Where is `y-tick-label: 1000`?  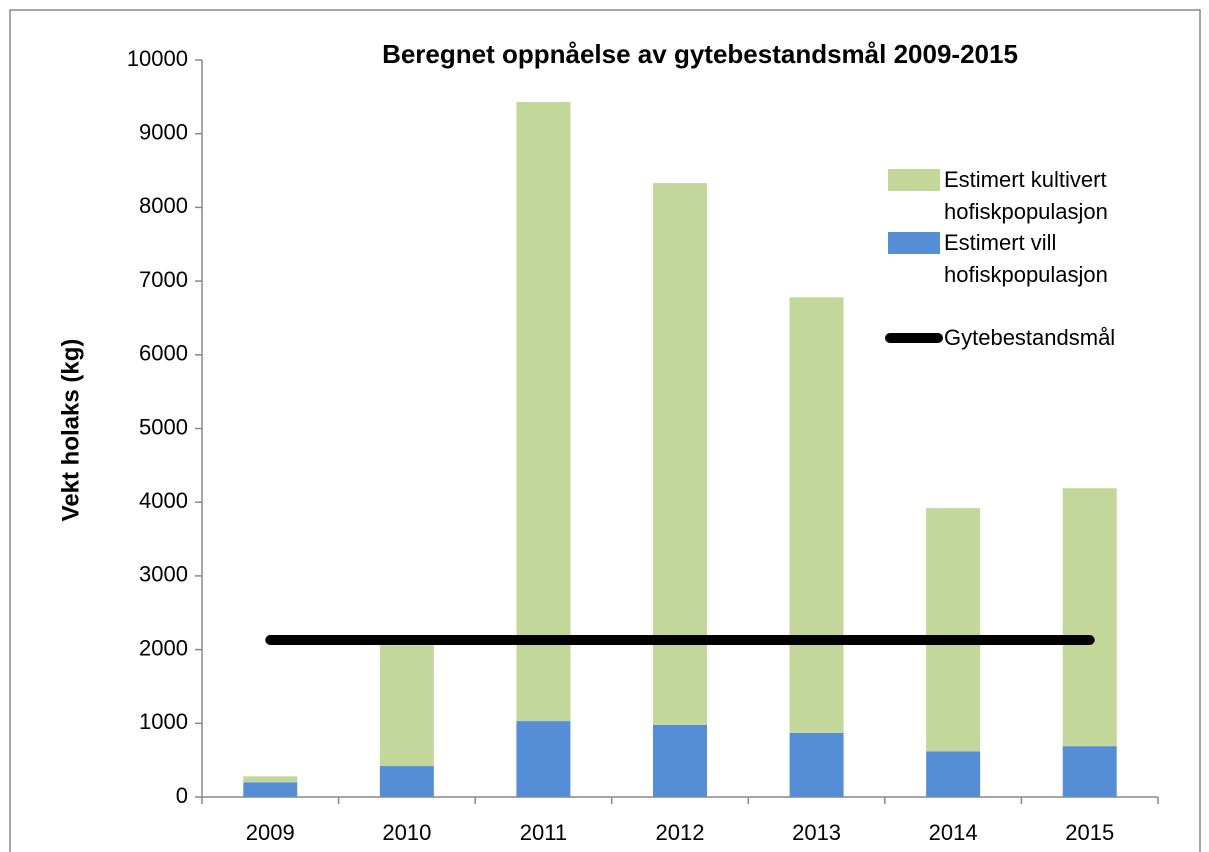 y-tick-label: 1000 is located at coordinates (163, 721).